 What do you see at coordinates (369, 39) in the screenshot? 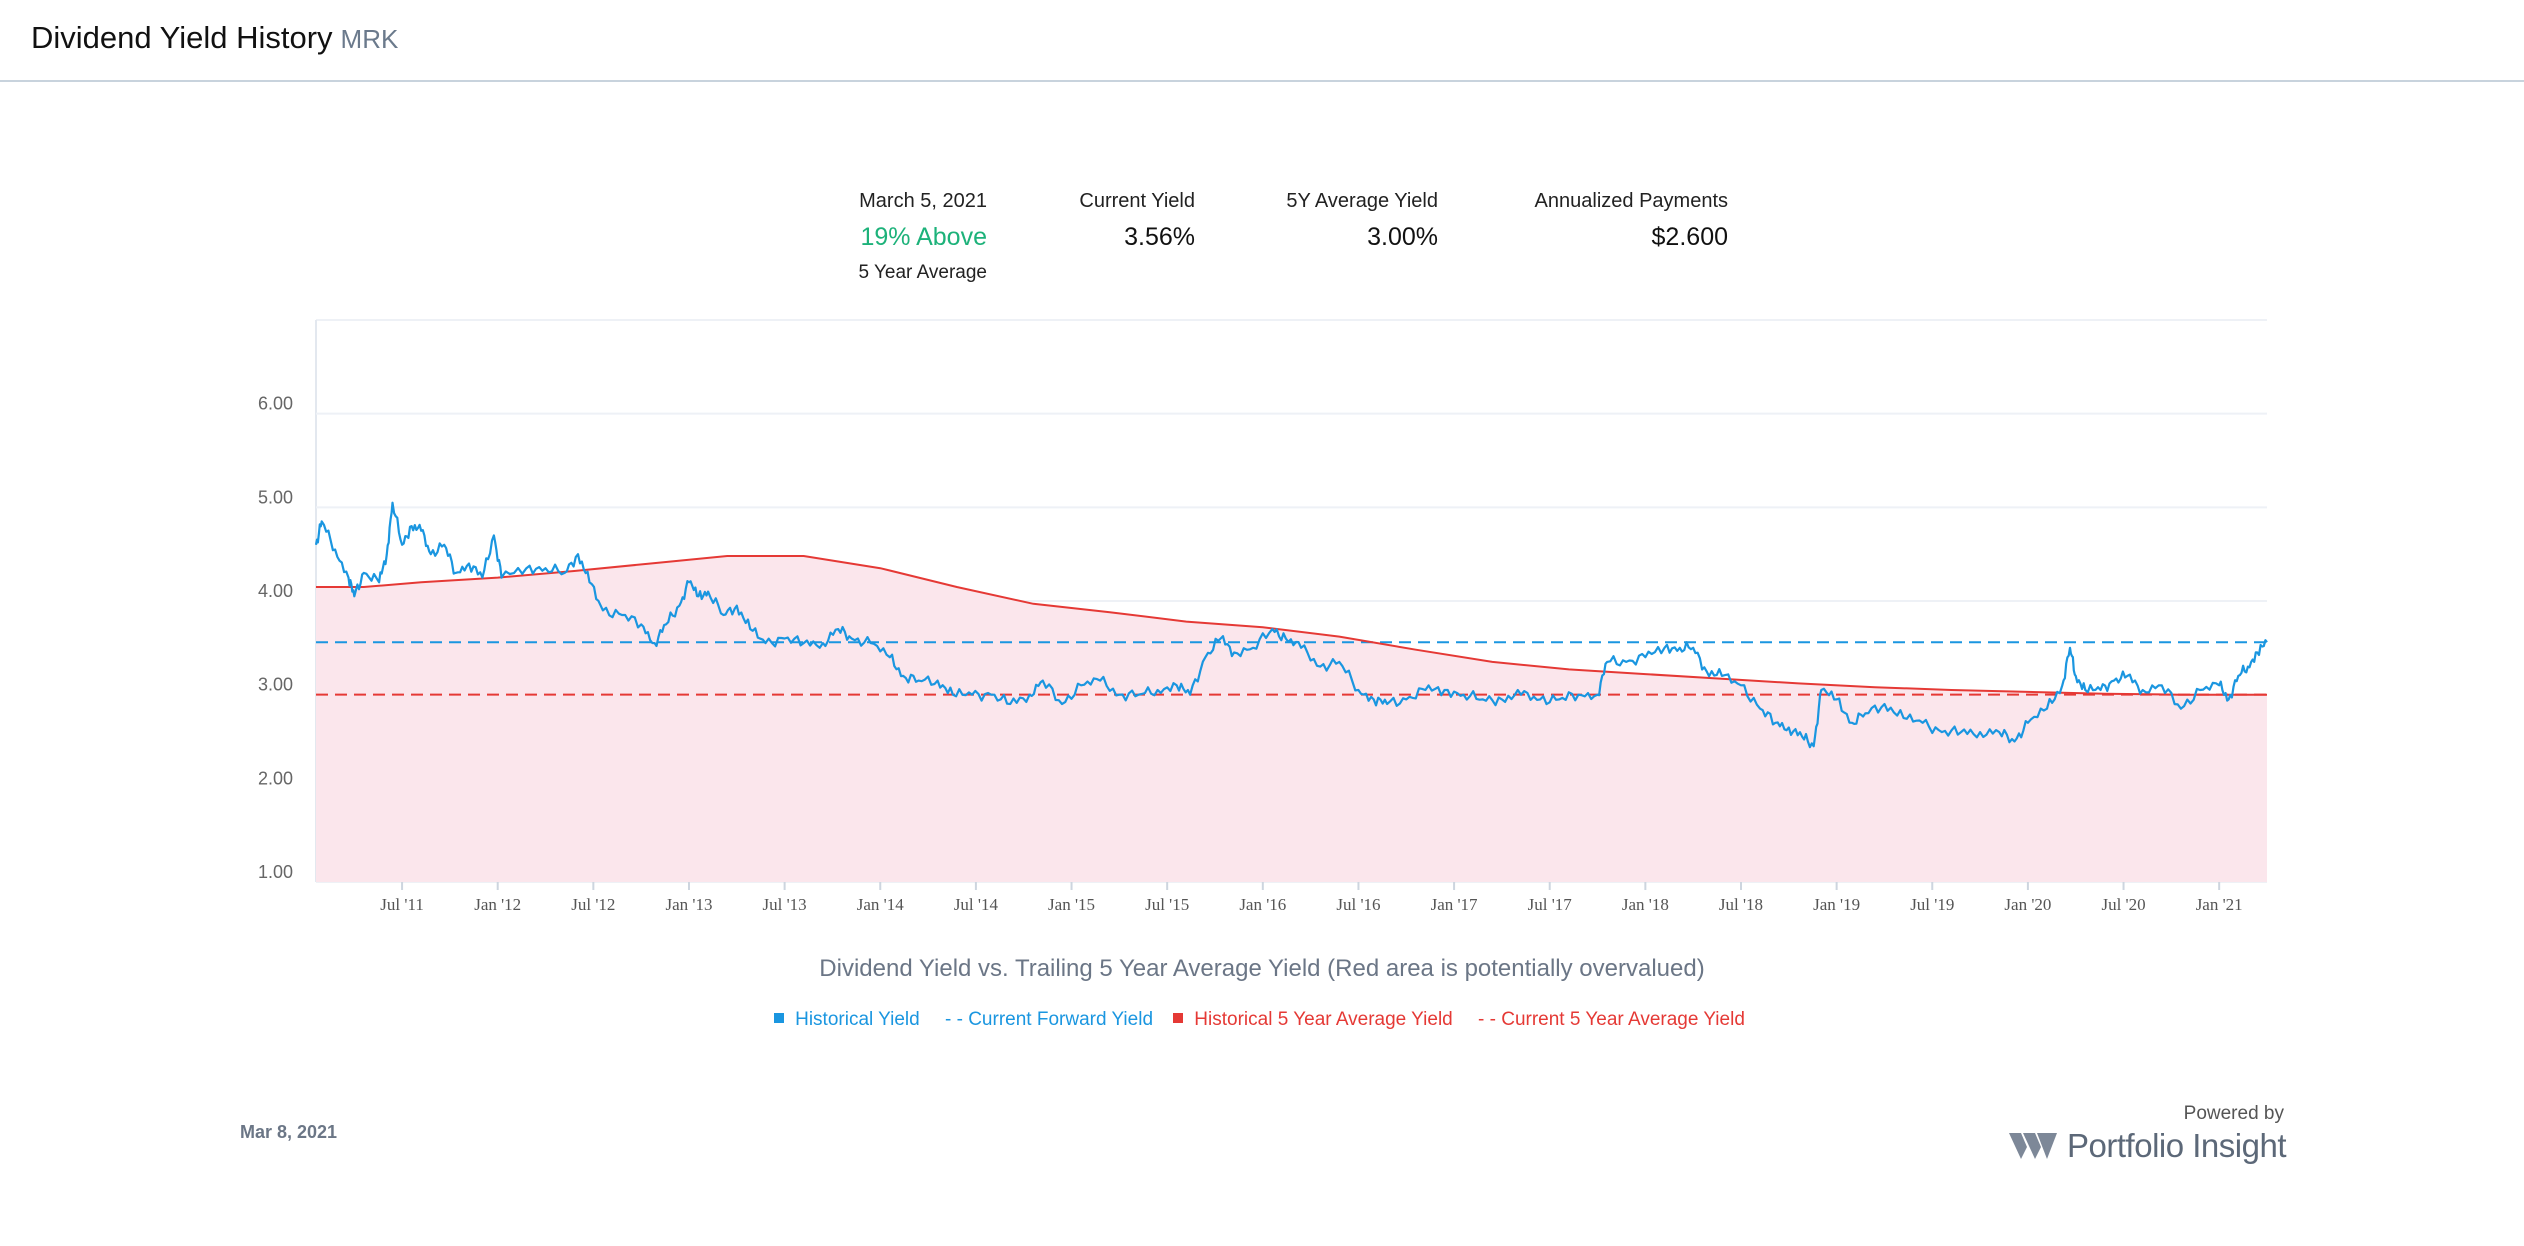
I see `ticker-symbol: MRK` at bounding box center [369, 39].